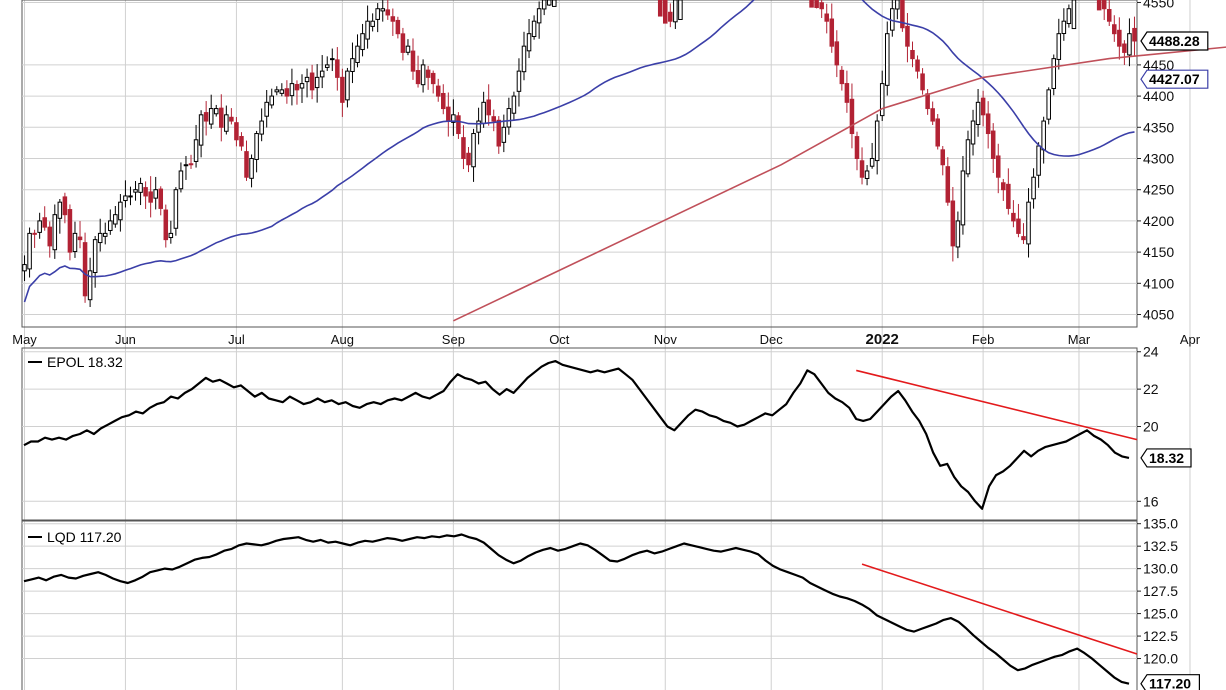  Describe the element at coordinates (1158, 315) in the screenshot. I see `y-tick-label: 4050` at that location.